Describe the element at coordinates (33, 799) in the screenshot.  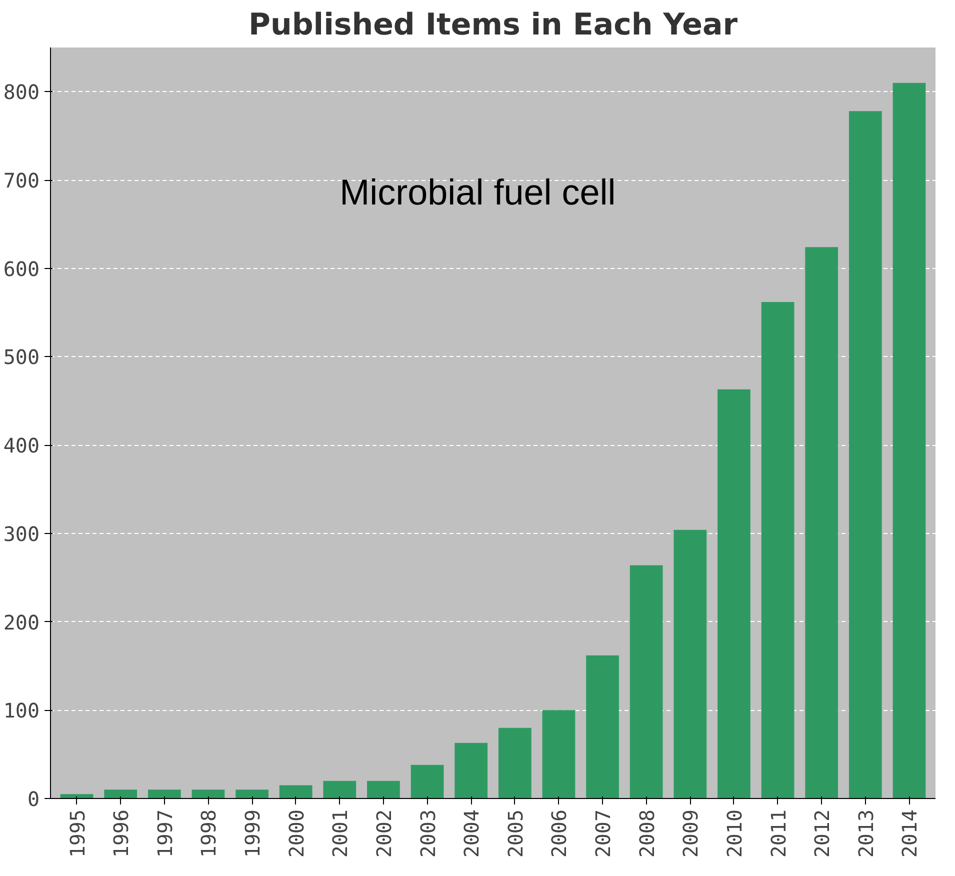
I see `y-tick-label: 0` at that location.